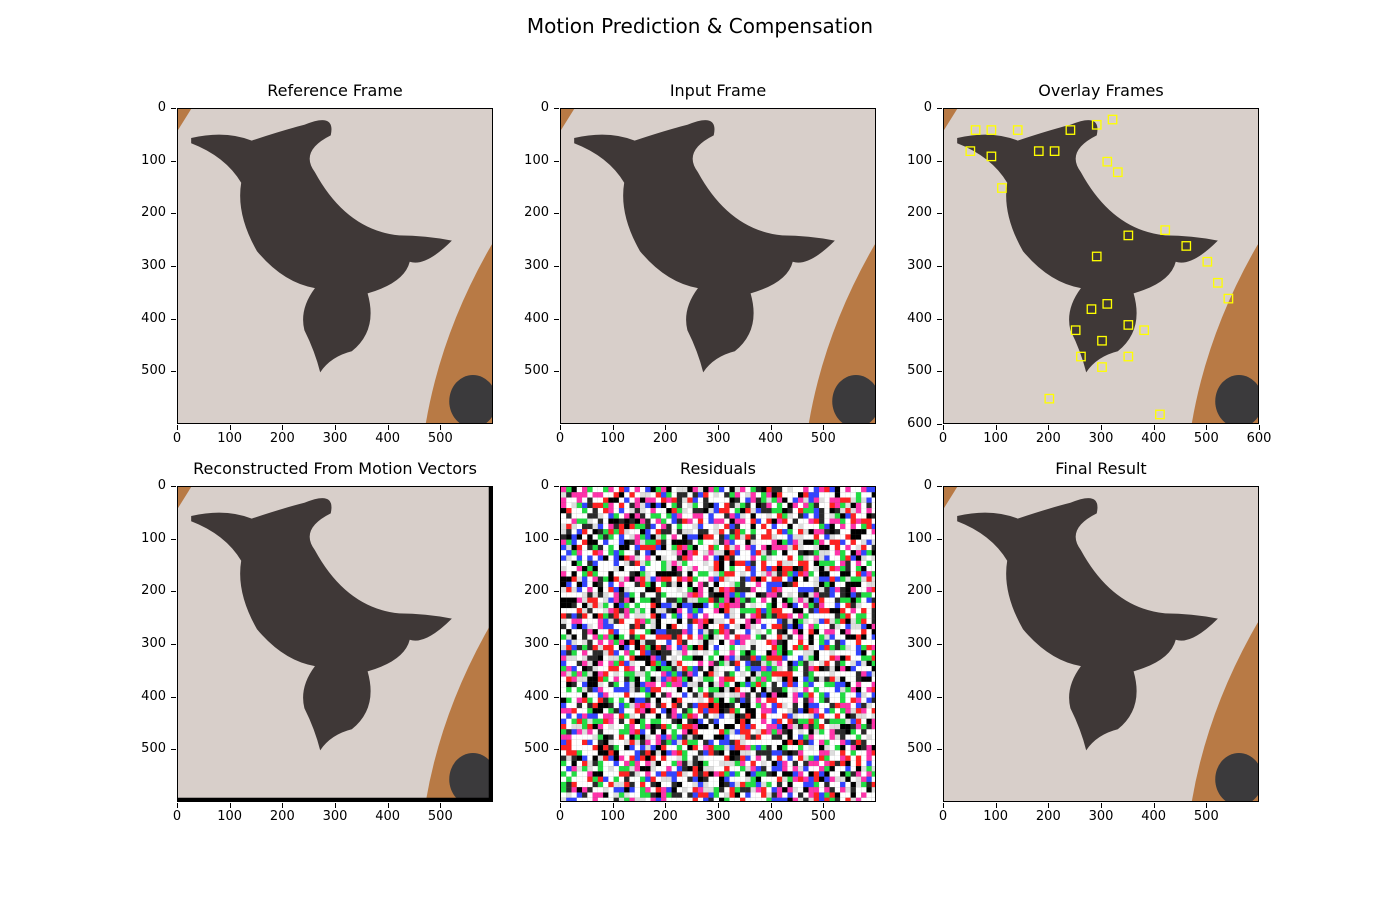  I want to click on noisy-residual-map-image, so click(718, 644).